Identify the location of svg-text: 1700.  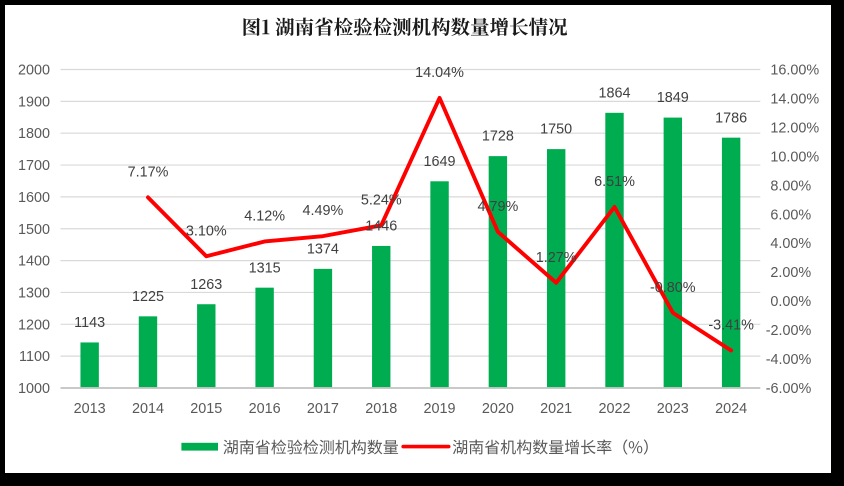
(34, 166).